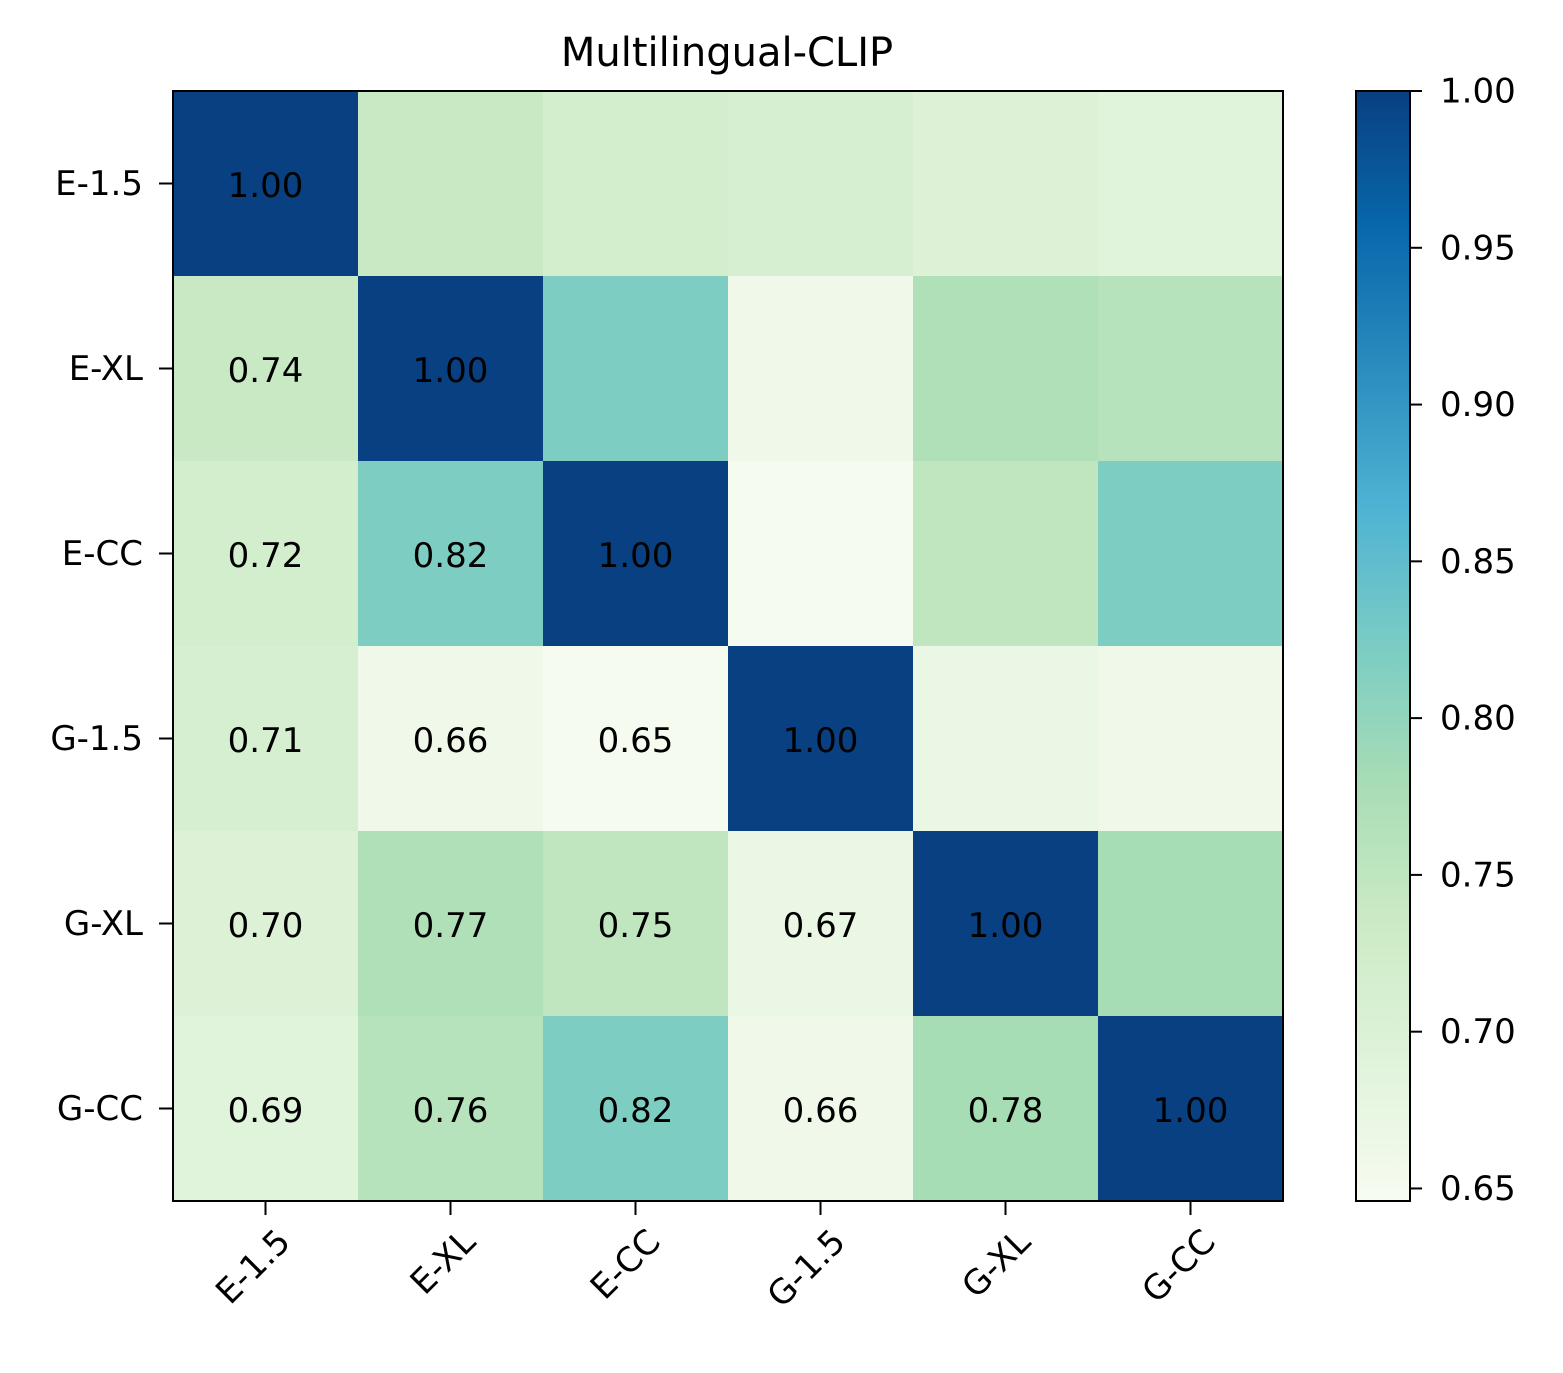 This screenshot has width=1563, height=1373. I want to click on colorbar-tick-label: 0.80, so click(1478, 719).